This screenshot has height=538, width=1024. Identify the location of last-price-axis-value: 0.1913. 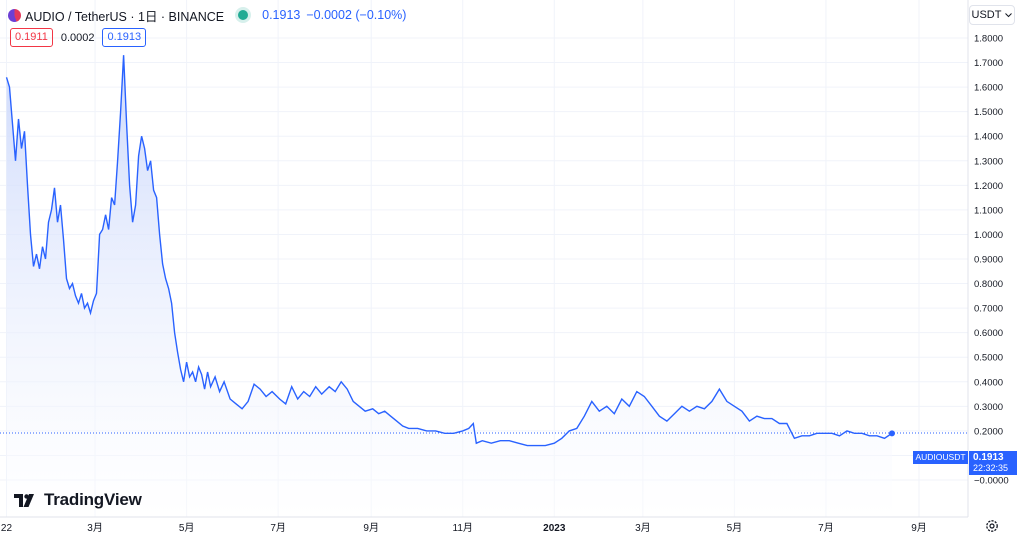
(988, 457).